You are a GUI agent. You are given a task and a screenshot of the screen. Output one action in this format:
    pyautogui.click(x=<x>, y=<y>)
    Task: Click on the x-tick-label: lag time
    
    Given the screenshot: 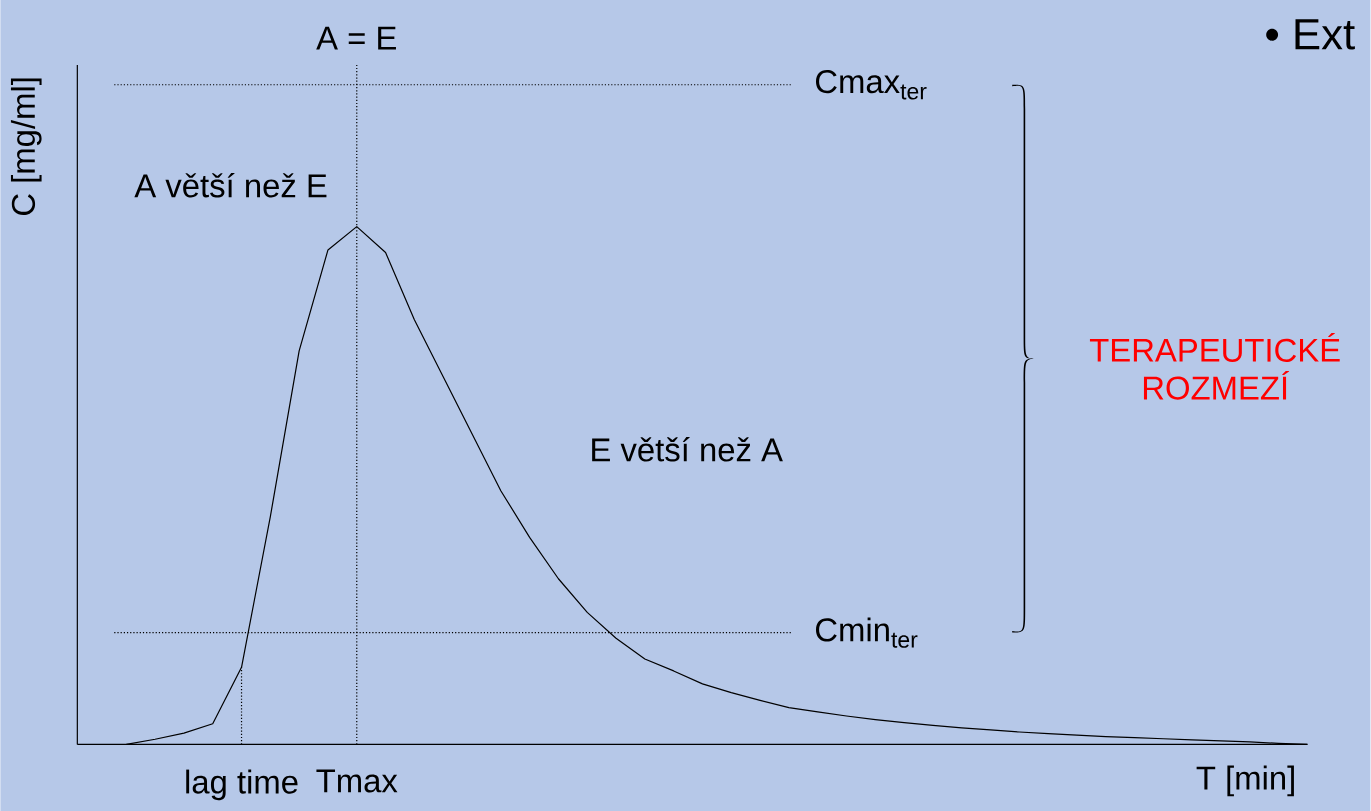 What is the action you would take?
    pyautogui.click(x=242, y=785)
    